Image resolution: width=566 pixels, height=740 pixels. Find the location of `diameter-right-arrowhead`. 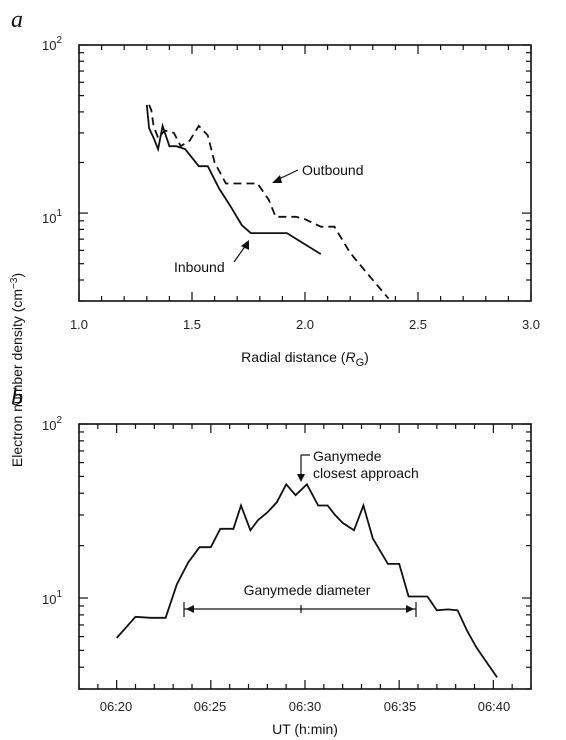

diameter-right-arrowhead is located at coordinates (410, 609).